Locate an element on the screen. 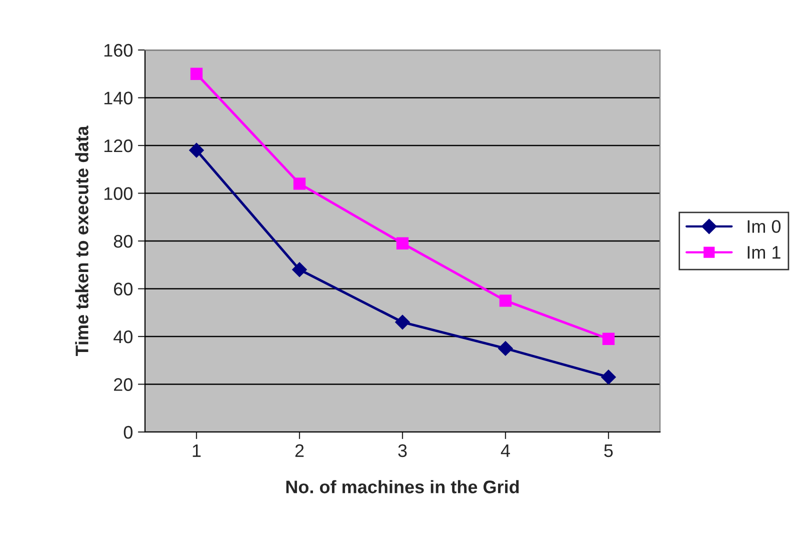 Image resolution: width=807 pixels, height=554 pixels. y-tick-label: 0 is located at coordinates (128, 432).